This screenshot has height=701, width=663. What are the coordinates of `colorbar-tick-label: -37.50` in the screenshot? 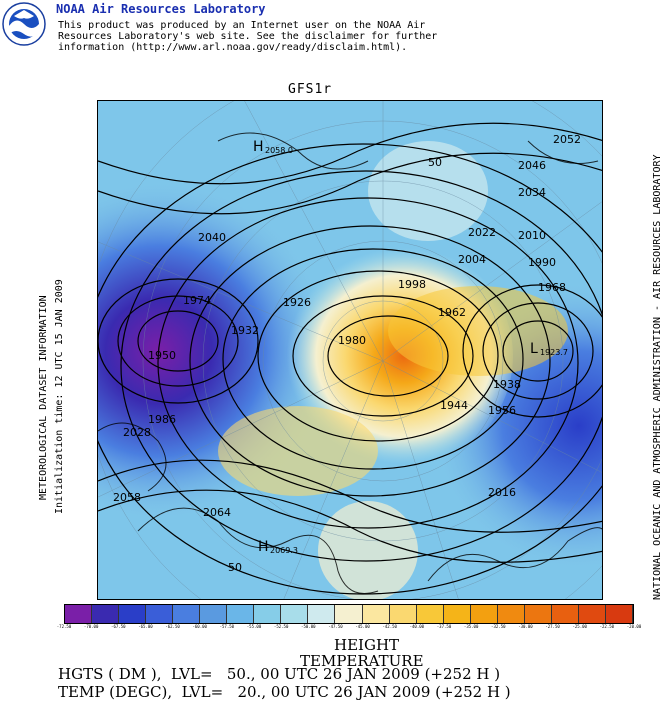 It's located at (444, 626).